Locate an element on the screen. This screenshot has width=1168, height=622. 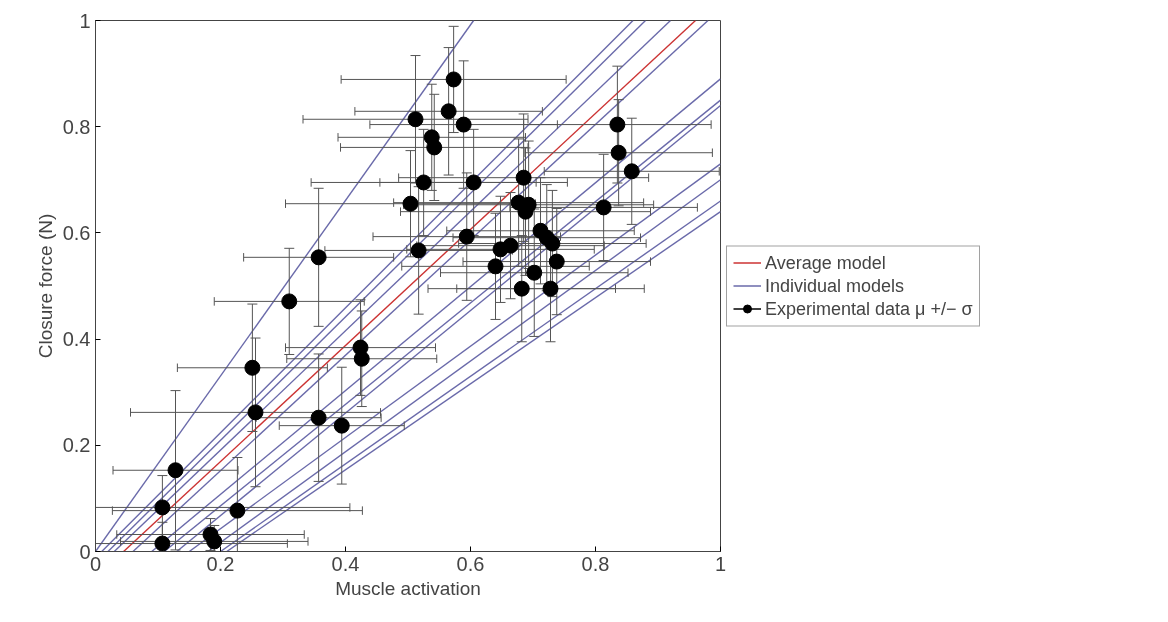
y-tick-label: 0.8 is located at coordinates (76, 126).